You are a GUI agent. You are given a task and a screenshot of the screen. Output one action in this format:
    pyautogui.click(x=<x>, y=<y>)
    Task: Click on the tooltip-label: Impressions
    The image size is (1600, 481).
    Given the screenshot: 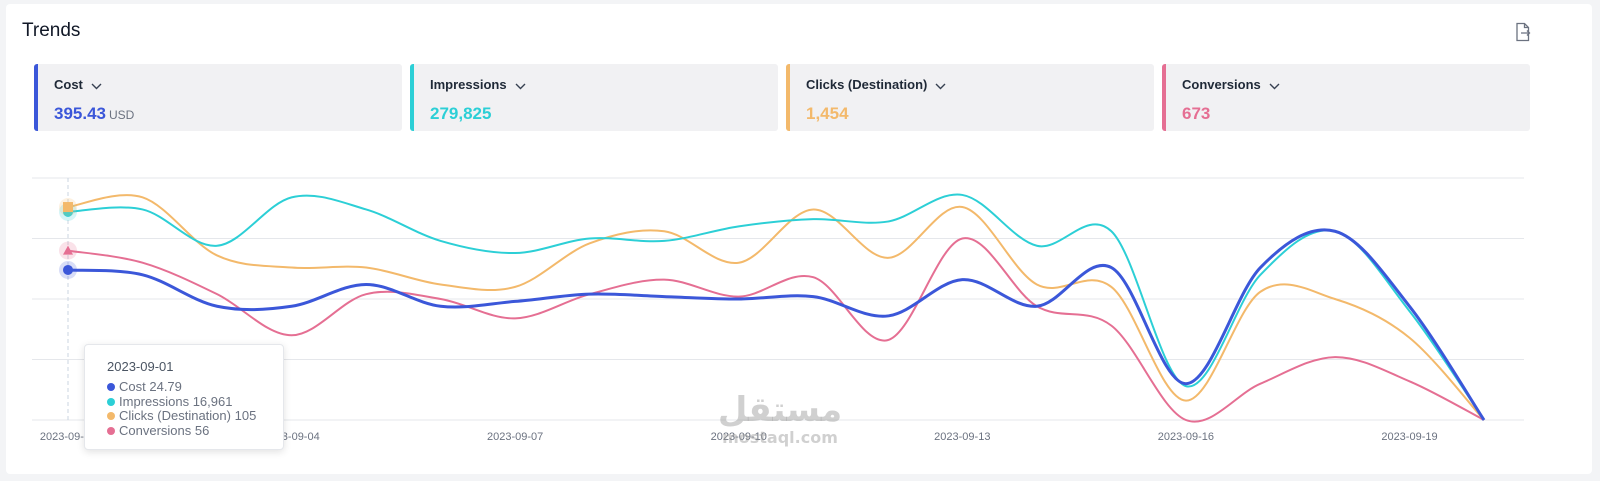 What is the action you would take?
    pyautogui.click(x=154, y=401)
    